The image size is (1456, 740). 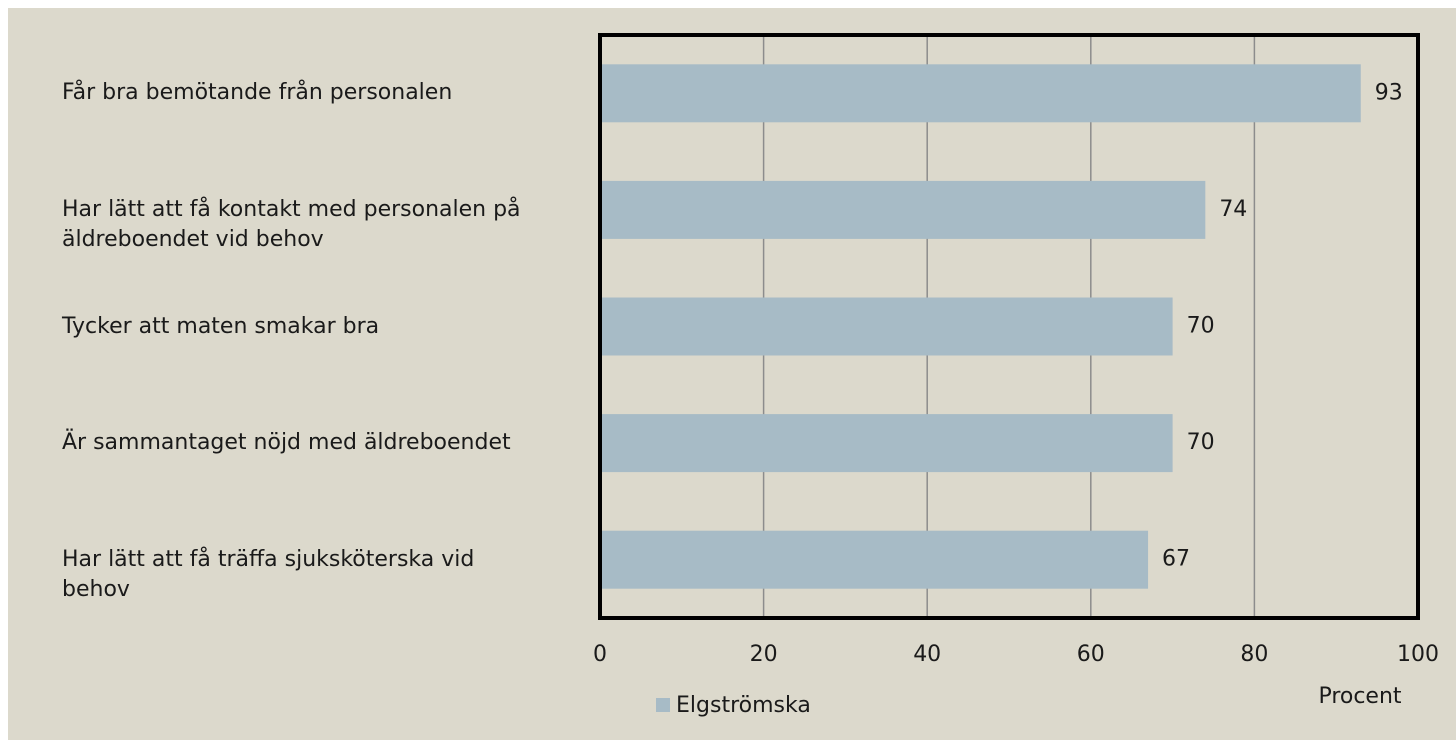 What do you see at coordinates (927, 654) in the screenshot?
I see `x-tick-label: 40` at bounding box center [927, 654].